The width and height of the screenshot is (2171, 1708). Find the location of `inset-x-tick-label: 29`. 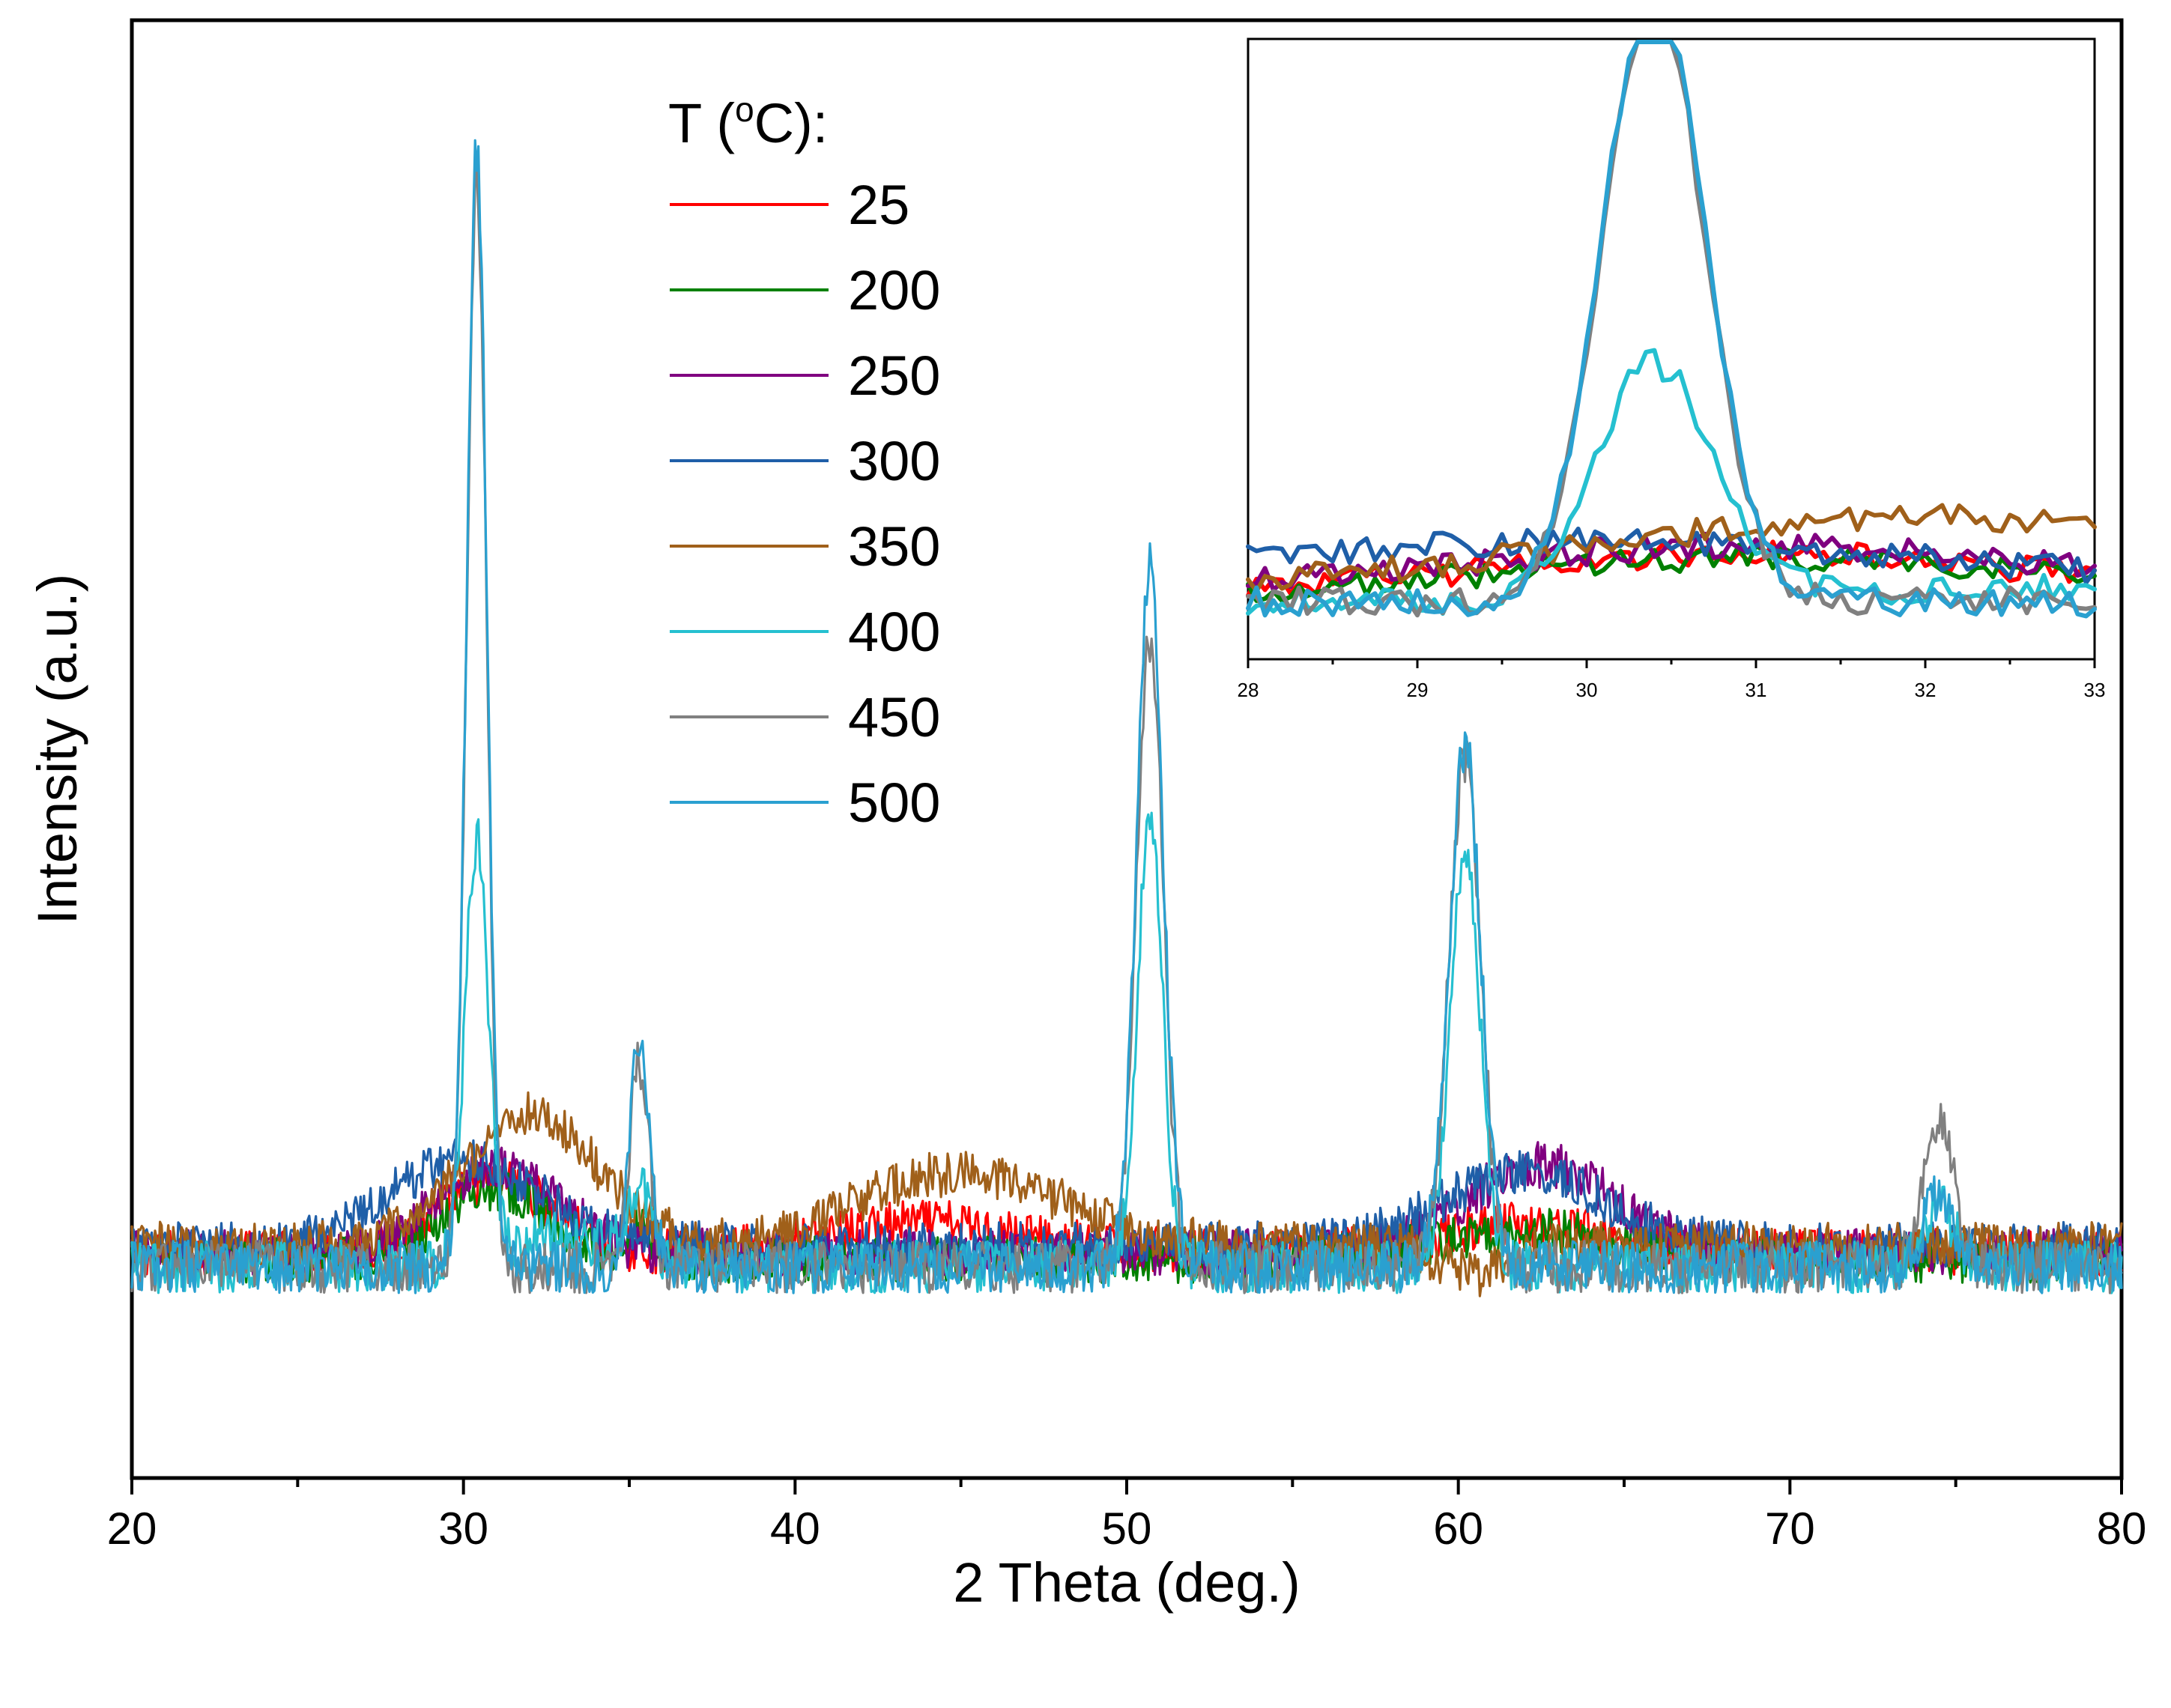

inset-x-tick-label: 29 is located at coordinates (1418, 690).